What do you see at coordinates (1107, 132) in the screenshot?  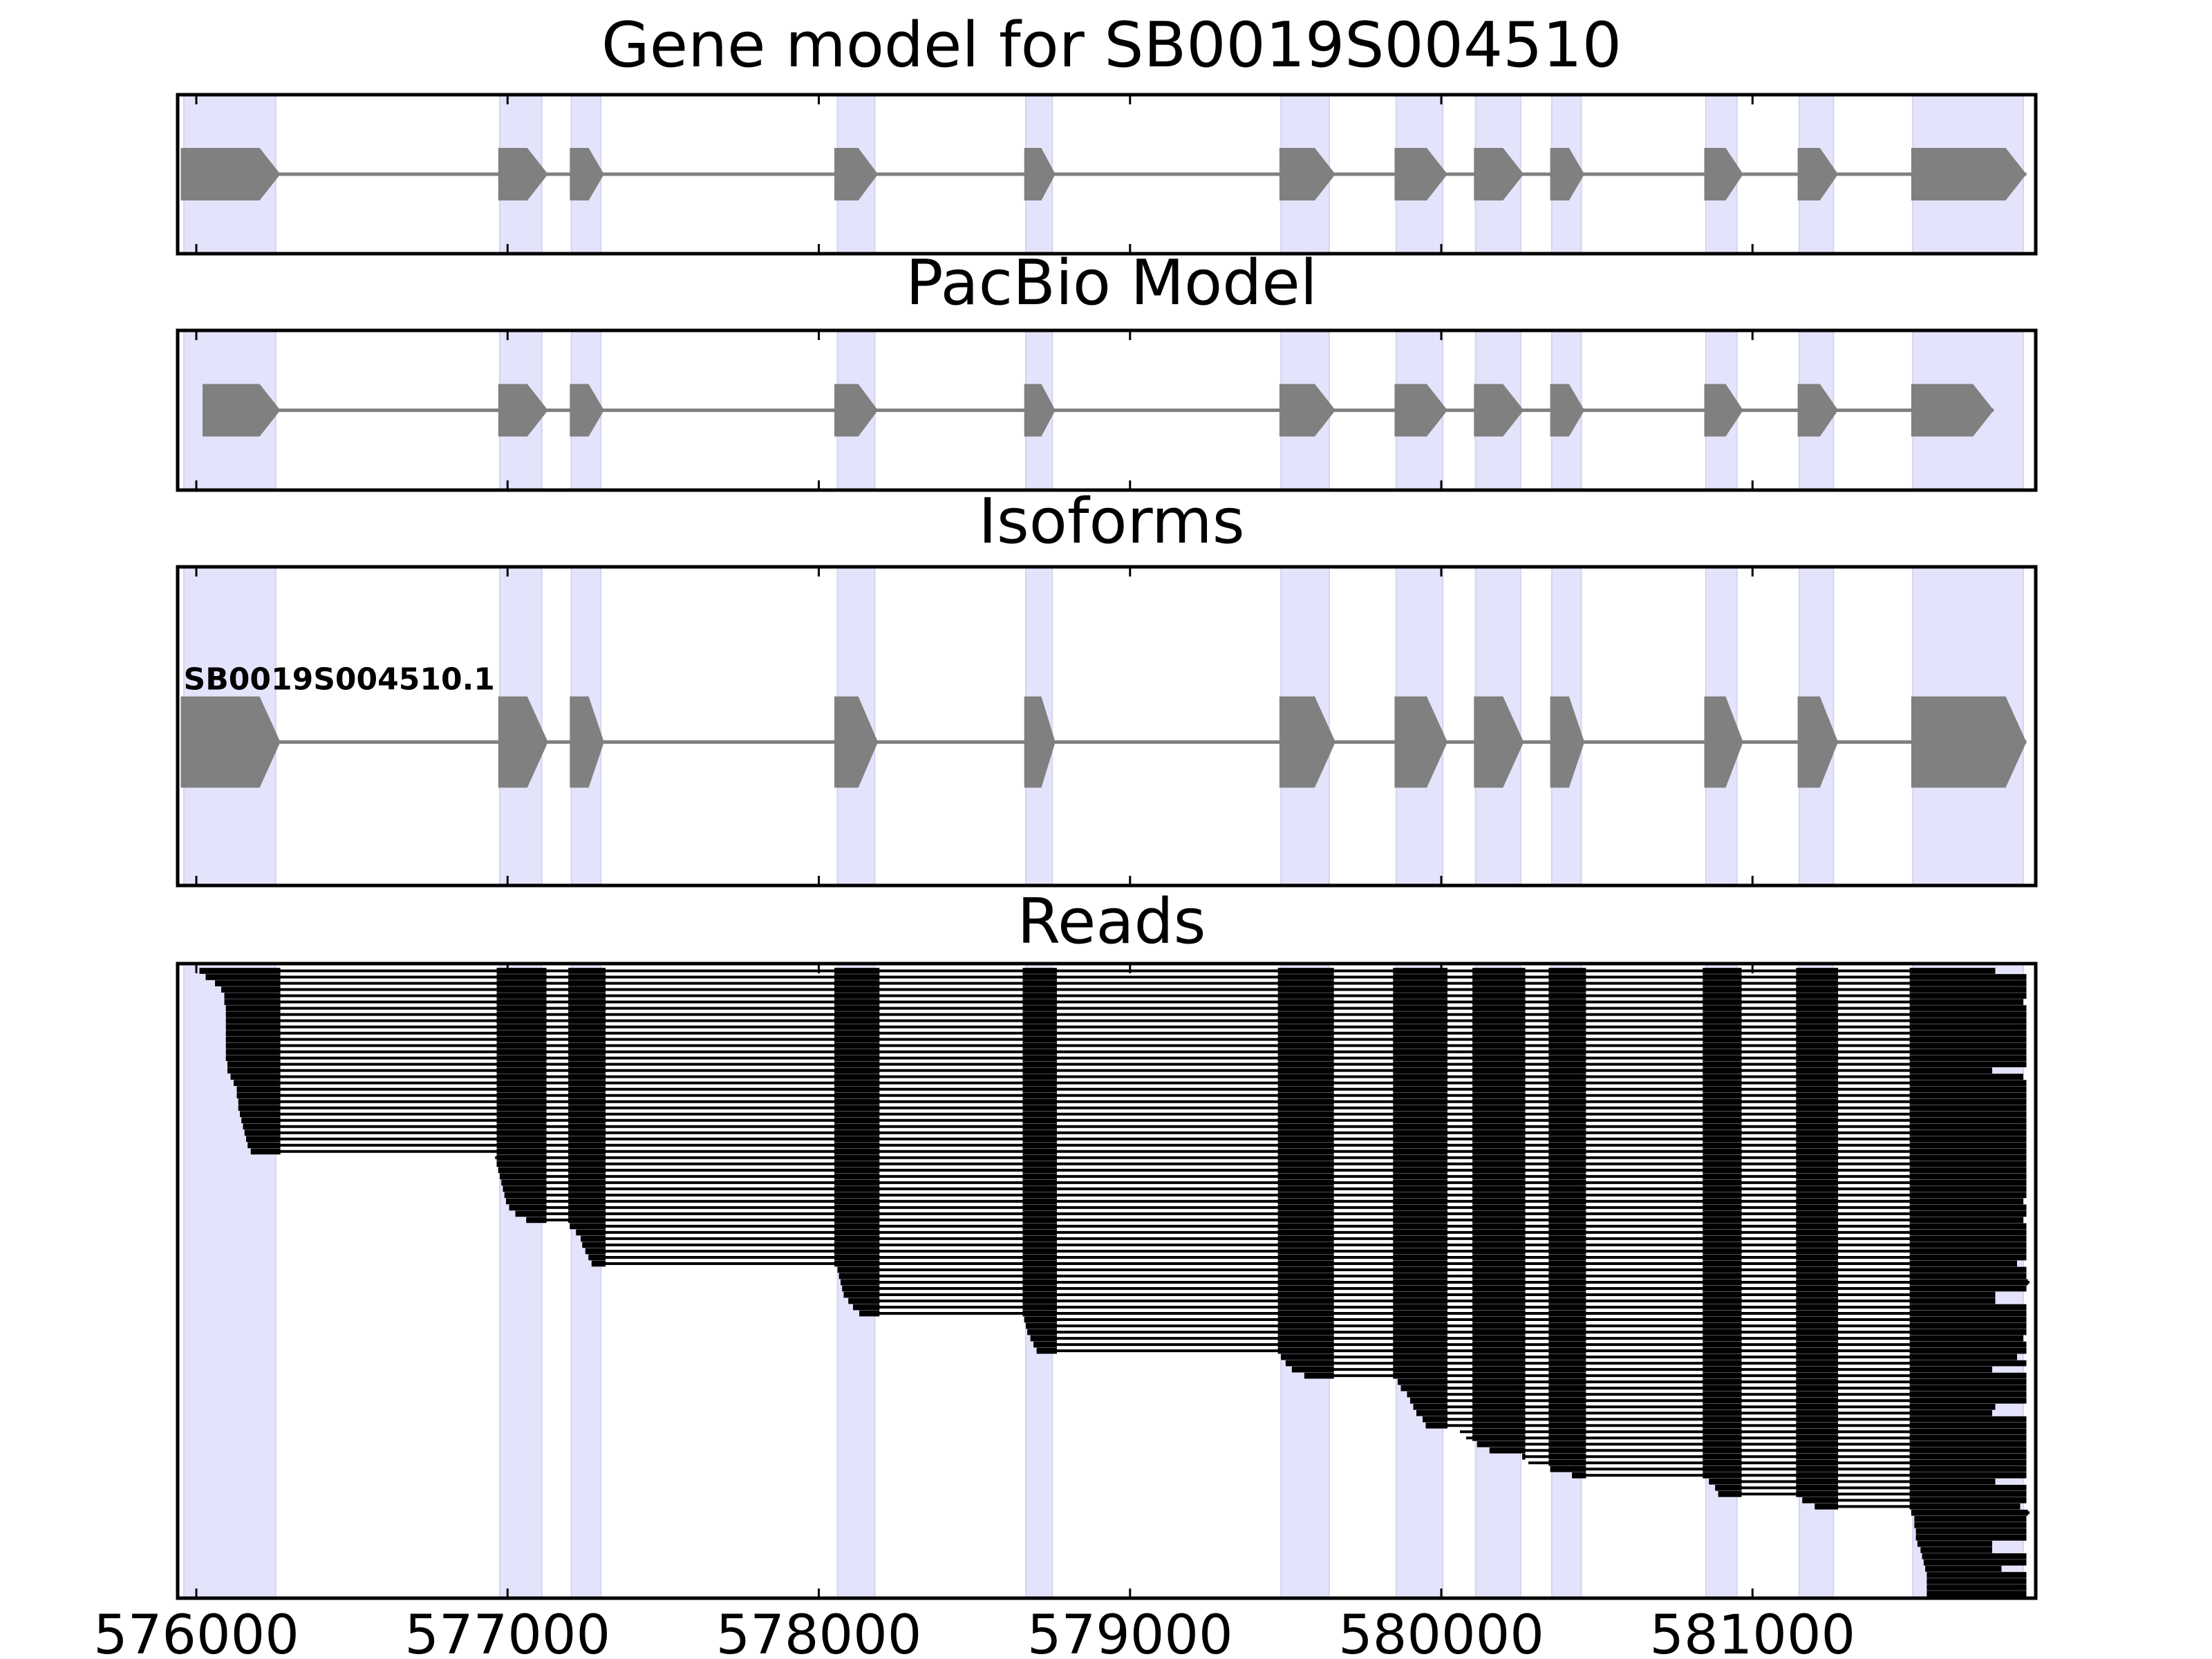 I see `panel-gene-model: Gene model for SB0019S004510` at bounding box center [1107, 132].